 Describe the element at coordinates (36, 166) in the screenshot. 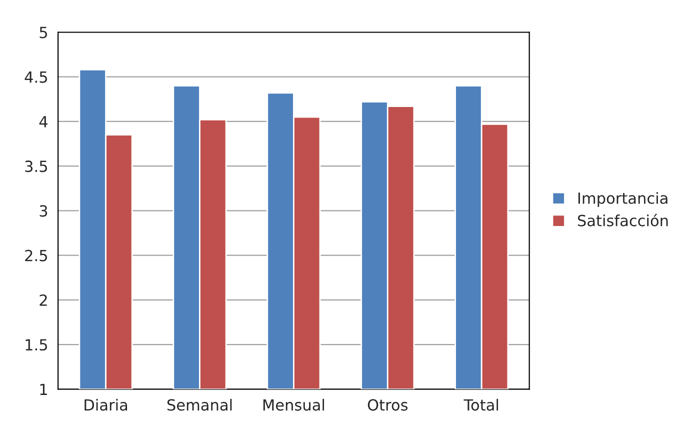

I see `y-tick-label: 3.5` at that location.